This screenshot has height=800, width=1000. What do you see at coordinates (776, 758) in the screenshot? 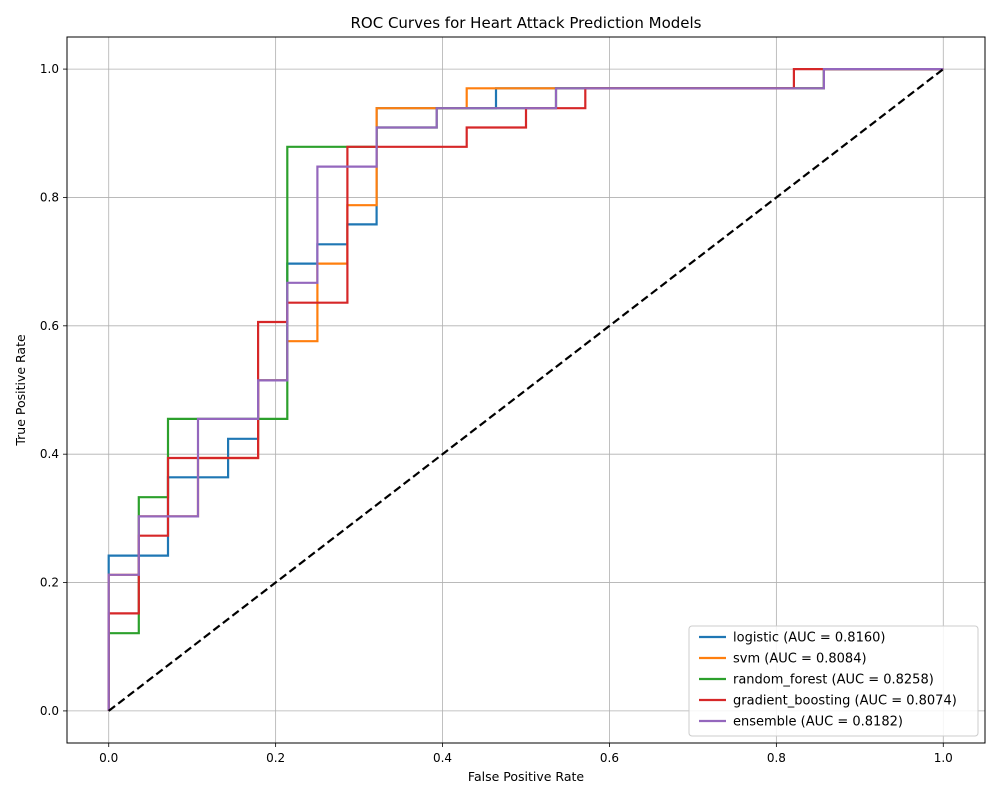
I see `x-tick-label: 0.8` at bounding box center [776, 758].